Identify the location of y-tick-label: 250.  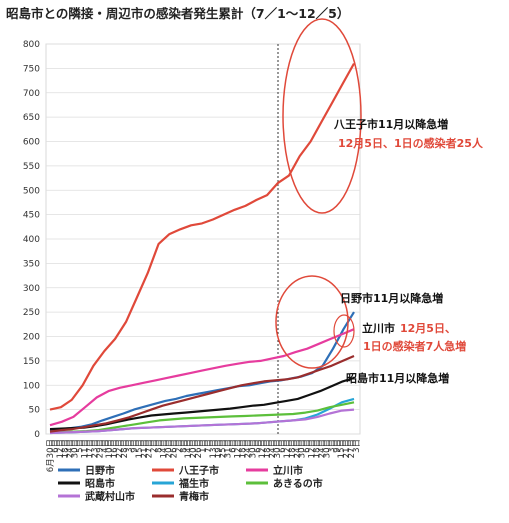
(31, 313).